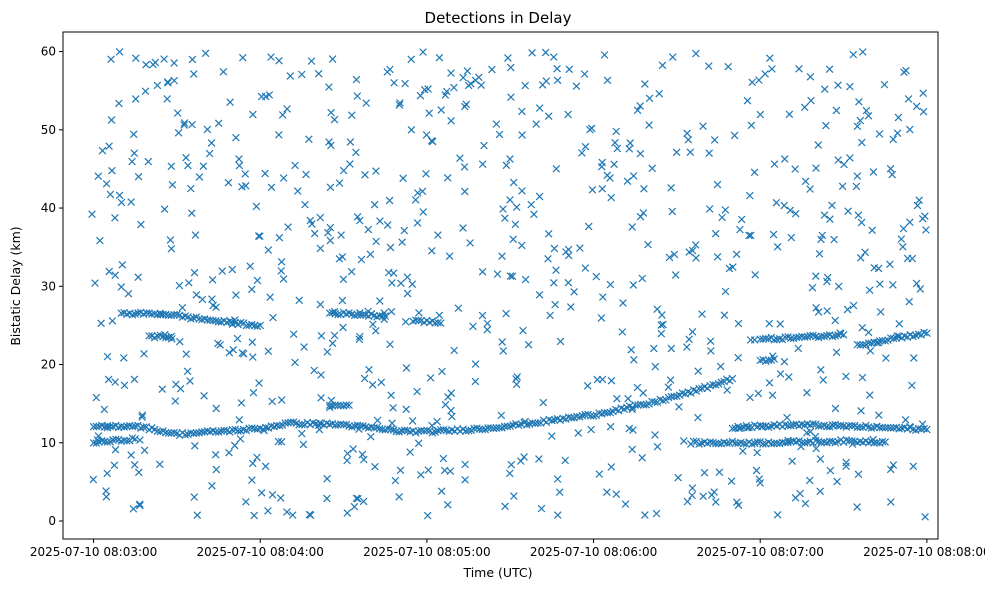  I want to click on x-tick-label: 2025-07-10 08:05:00, so click(426, 552).